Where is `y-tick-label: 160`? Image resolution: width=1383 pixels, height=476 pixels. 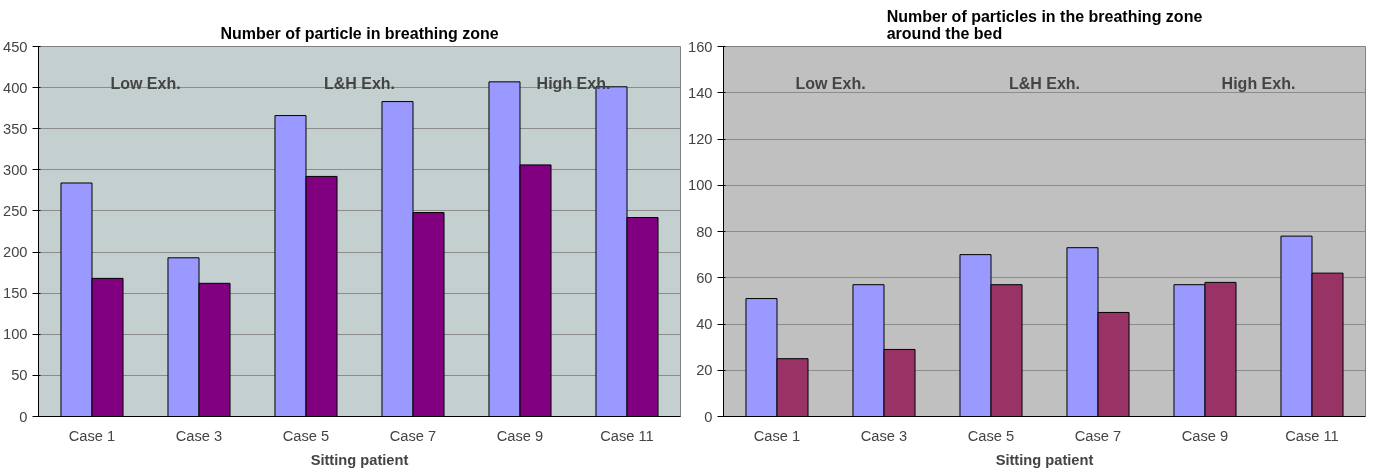
y-tick-label: 160 is located at coordinates (700, 46).